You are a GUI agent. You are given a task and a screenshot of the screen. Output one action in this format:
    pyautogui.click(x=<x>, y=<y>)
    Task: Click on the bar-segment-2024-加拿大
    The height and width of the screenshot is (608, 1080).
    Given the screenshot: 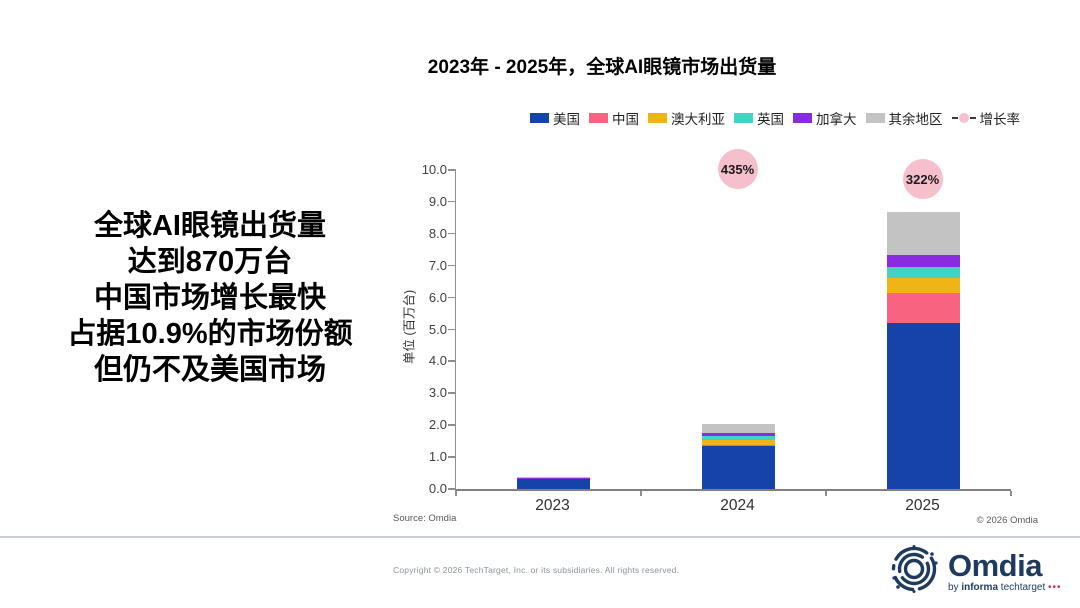 What is the action you would take?
    pyautogui.click(x=738, y=435)
    